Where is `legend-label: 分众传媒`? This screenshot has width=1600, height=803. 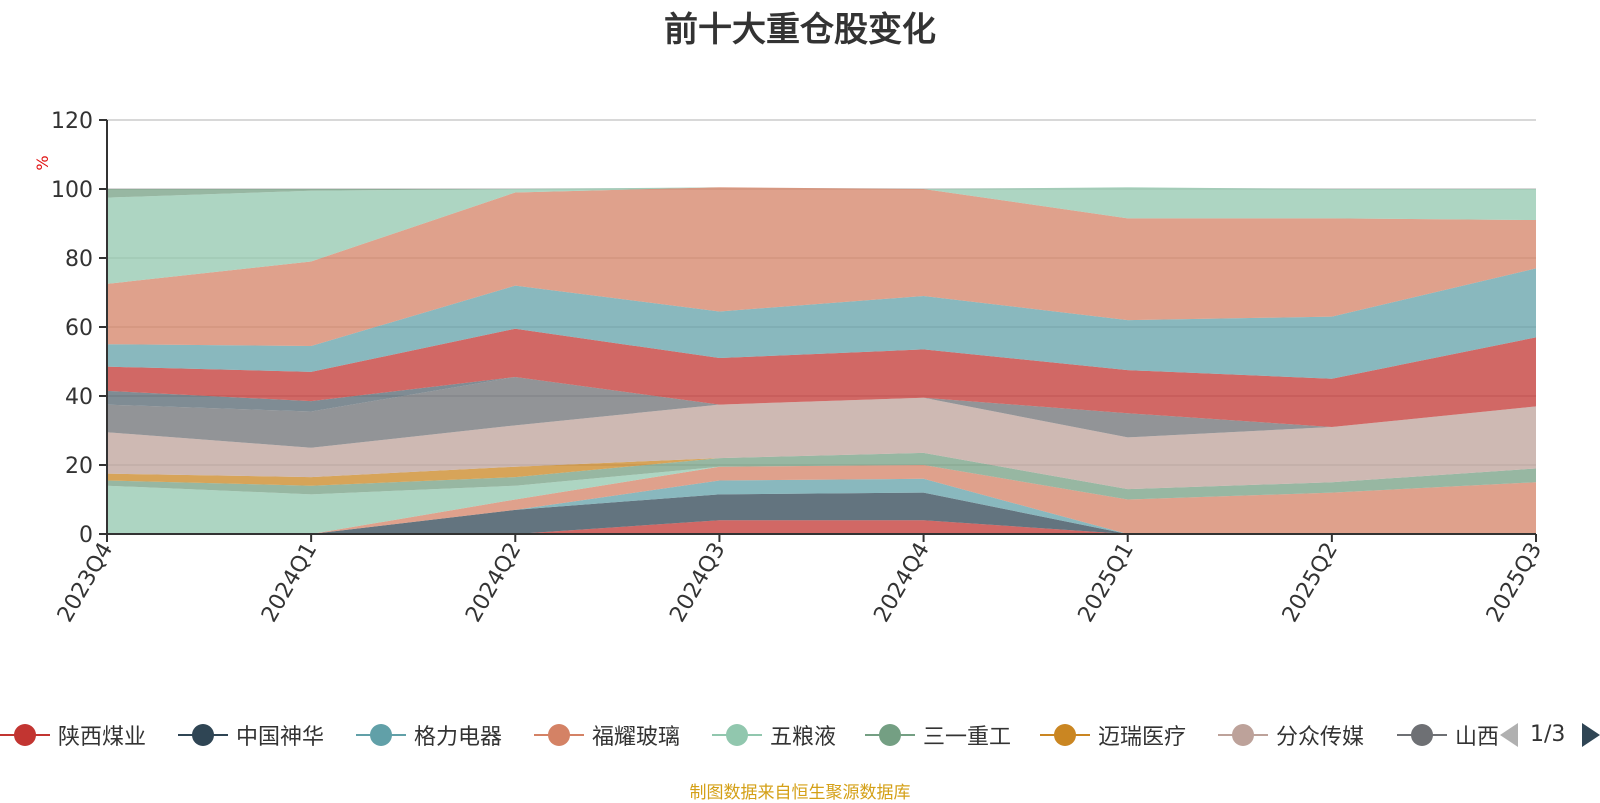 legend-label: 分众传媒 is located at coordinates (1320, 737).